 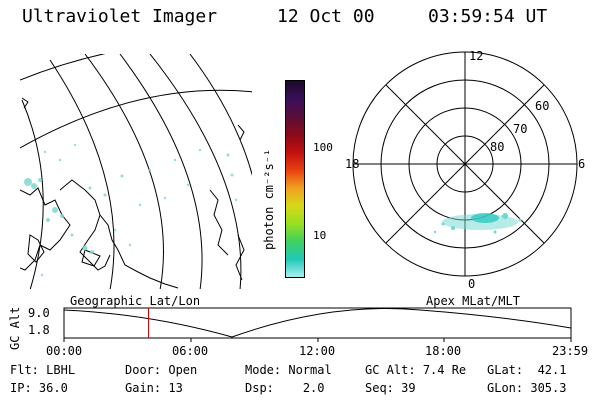 I want to click on altitude-xtick-2: 12:00, so click(x=317, y=351).